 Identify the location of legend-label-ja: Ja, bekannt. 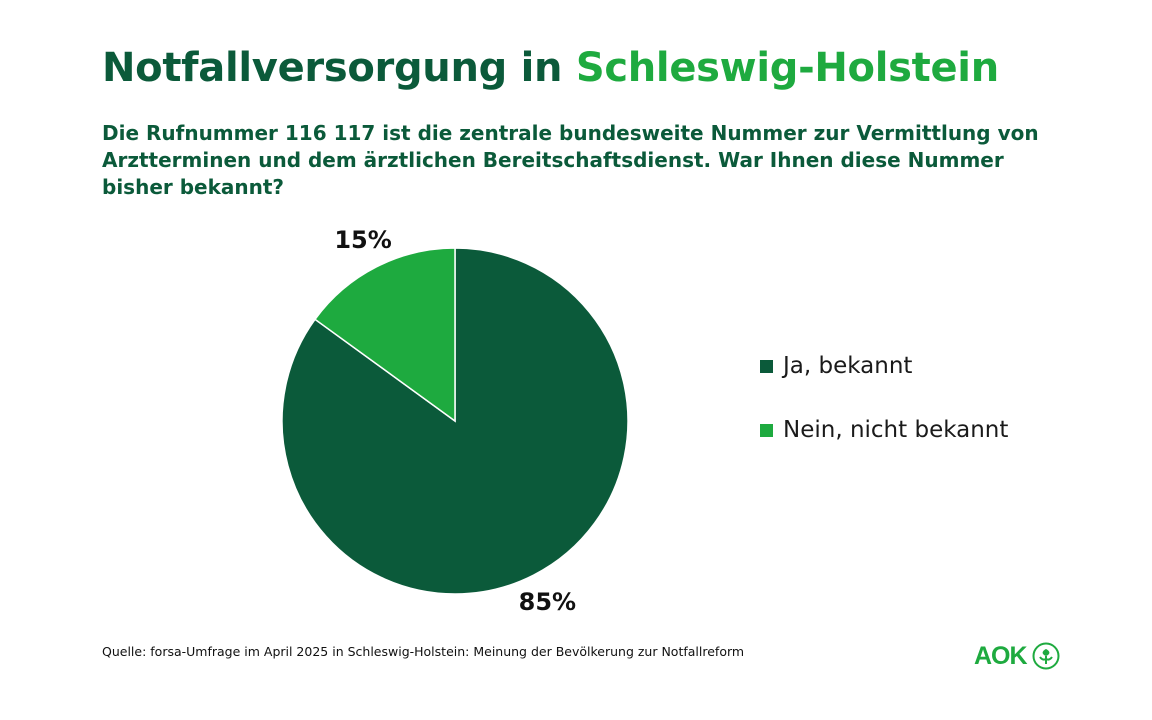
(848, 366).